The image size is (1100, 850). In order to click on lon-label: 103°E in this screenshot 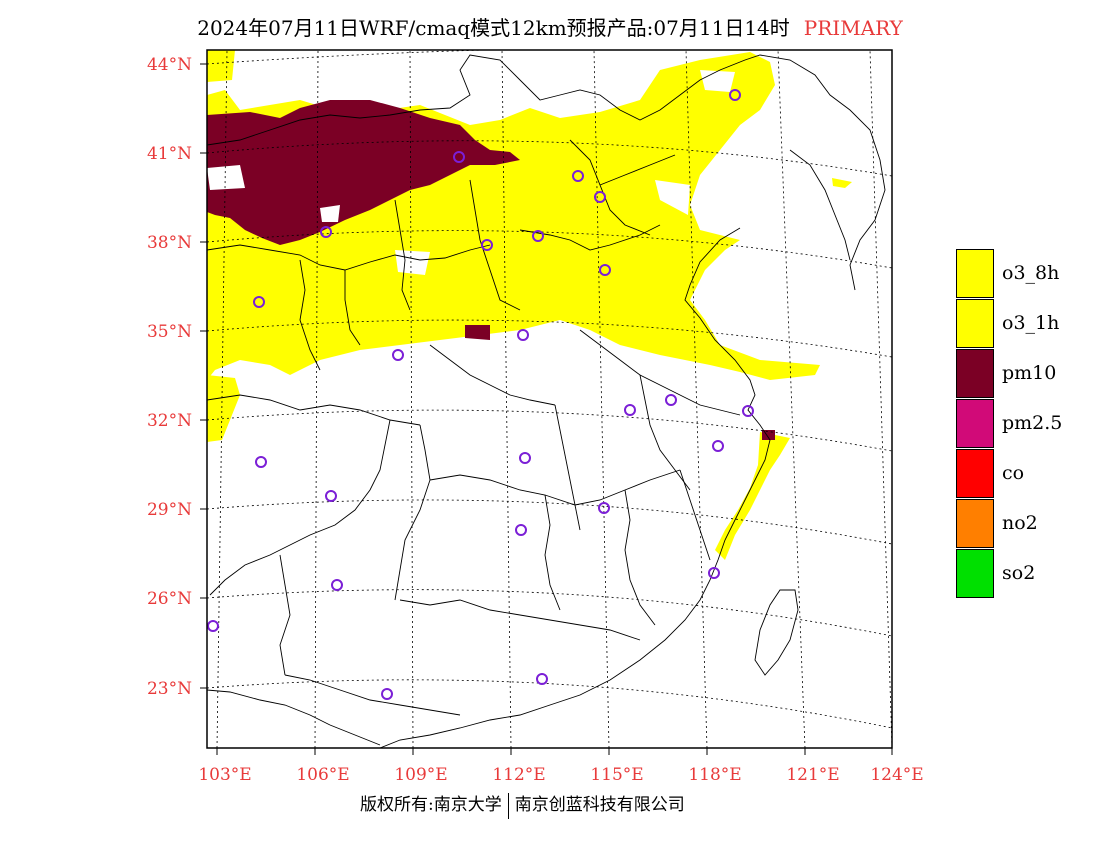, I will do `click(225, 775)`.